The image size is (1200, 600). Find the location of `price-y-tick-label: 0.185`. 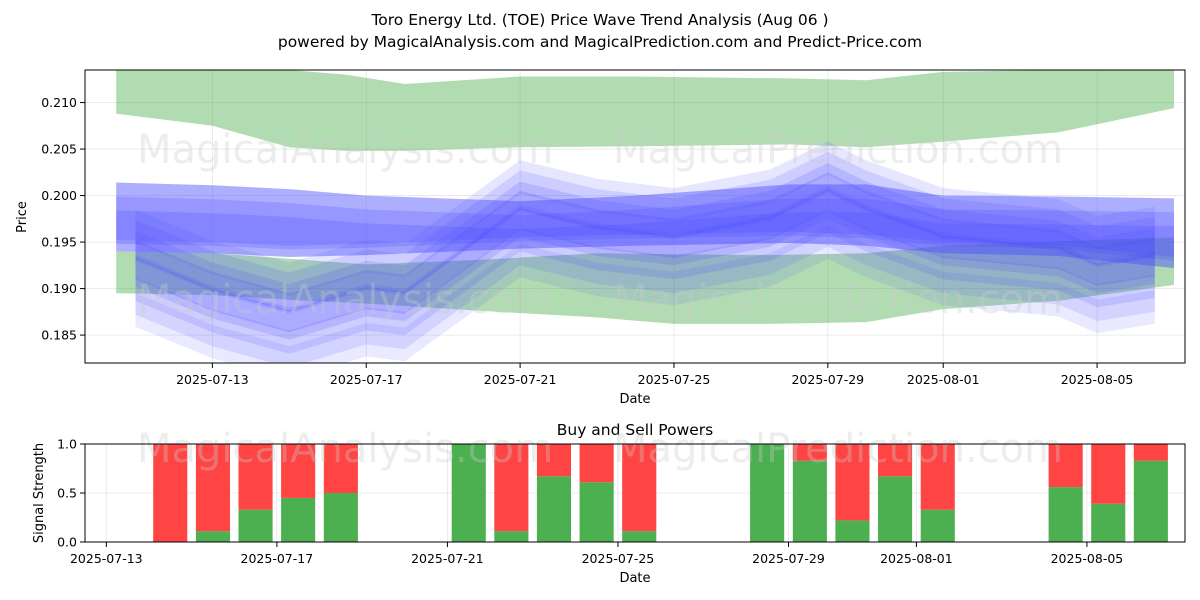

price-y-tick-label: 0.185 is located at coordinates (59, 335).